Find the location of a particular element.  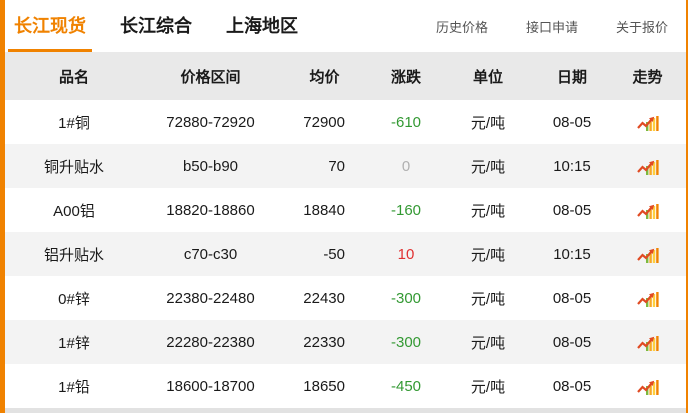

tab-changjiang-spot: 长江现货 is located at coordinates (50, 26).